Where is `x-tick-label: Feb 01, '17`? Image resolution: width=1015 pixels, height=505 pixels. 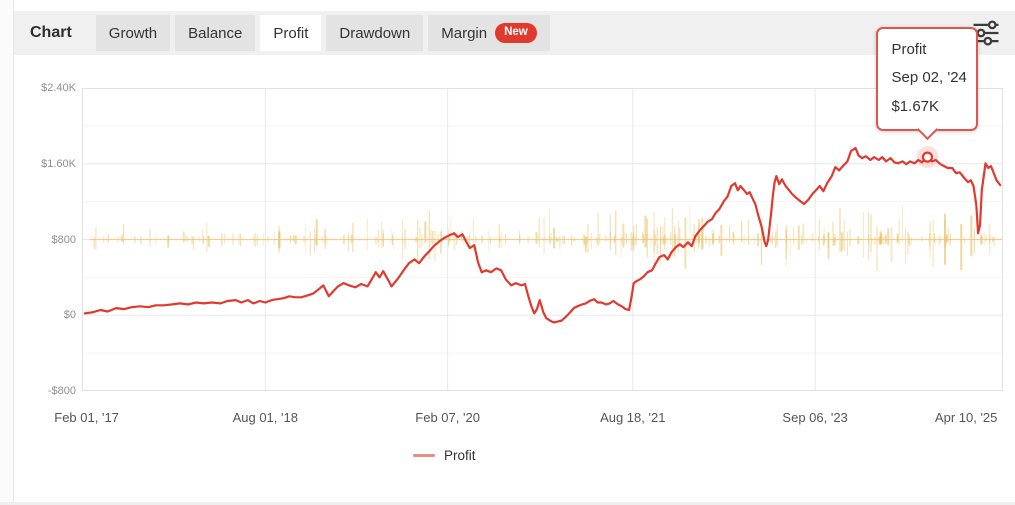 x-tick-label: Feb 01, '17 is located at coordinates (86, 417).